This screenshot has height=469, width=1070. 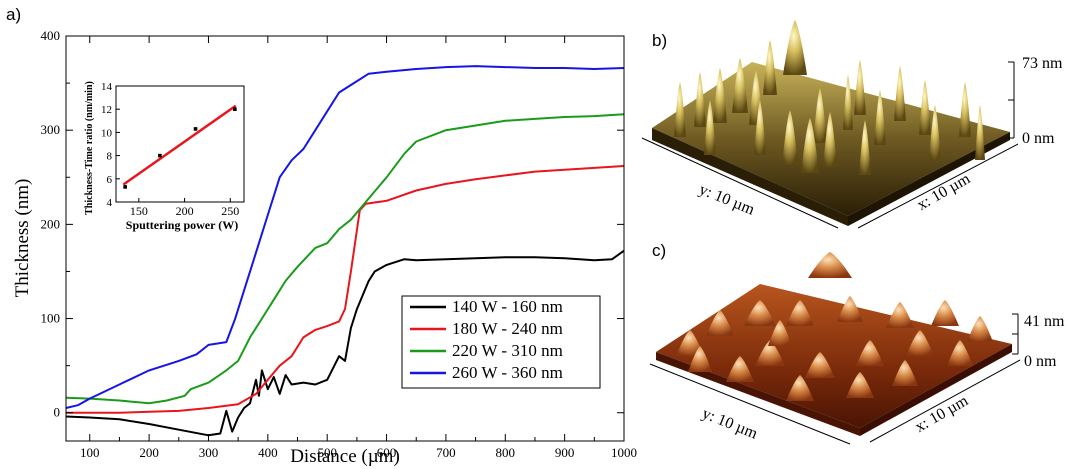 What do you see at coordinates (51, 129) in the screenshot?
I see `y-tick-label: 300` at bounding box center [51, 129].